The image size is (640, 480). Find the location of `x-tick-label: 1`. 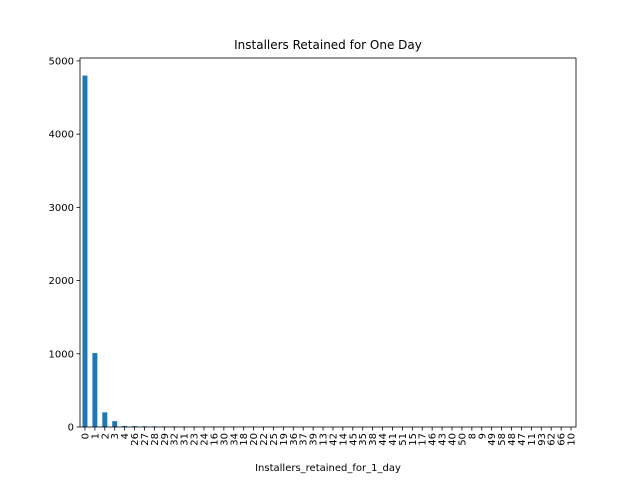

x-tick-label: 1 is located at coordinates (95, 436).